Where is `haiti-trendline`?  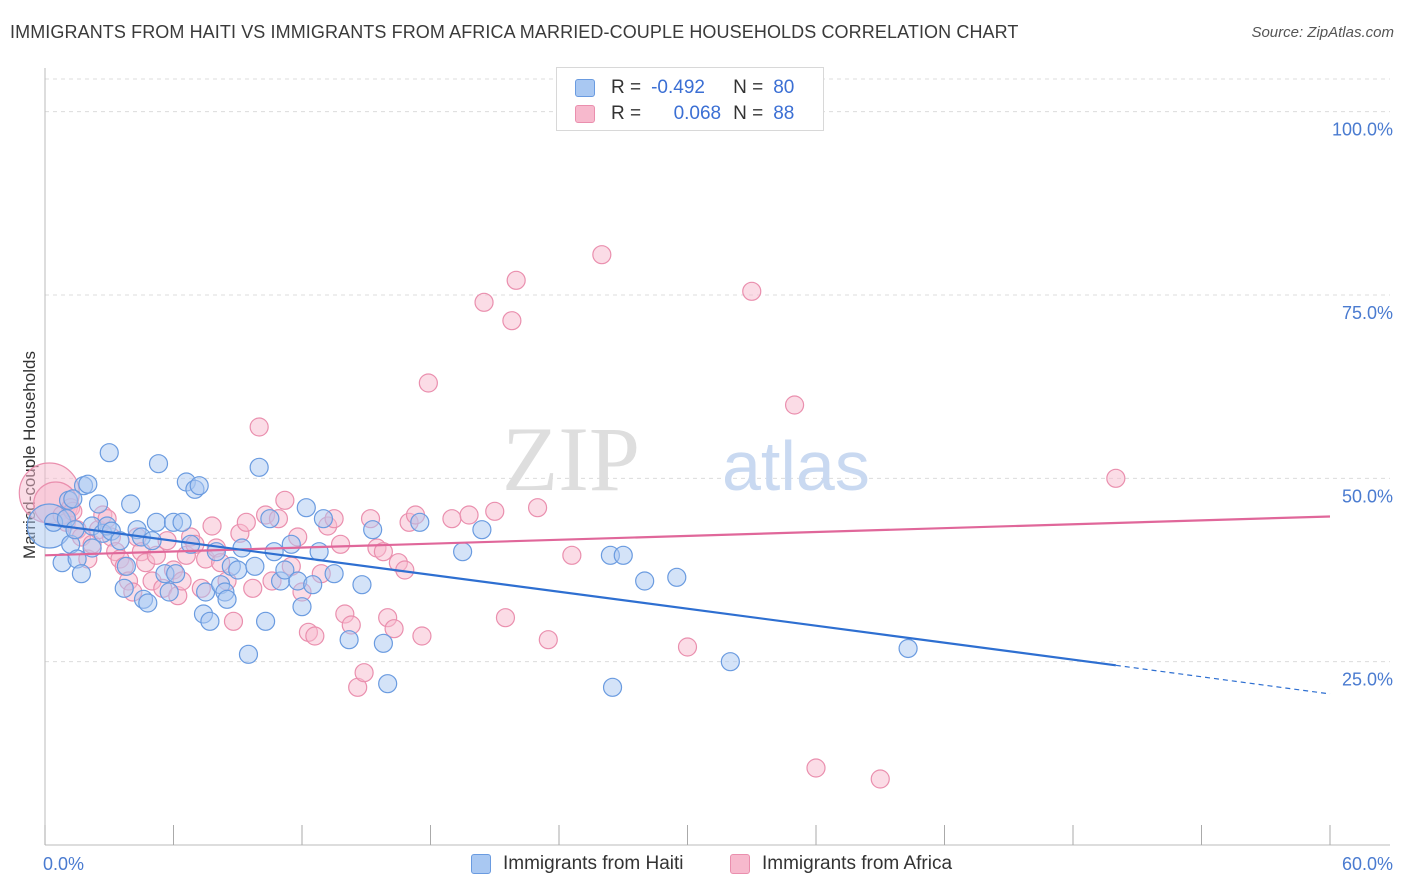
haiti-trendline is located at coordinates (580, 594).